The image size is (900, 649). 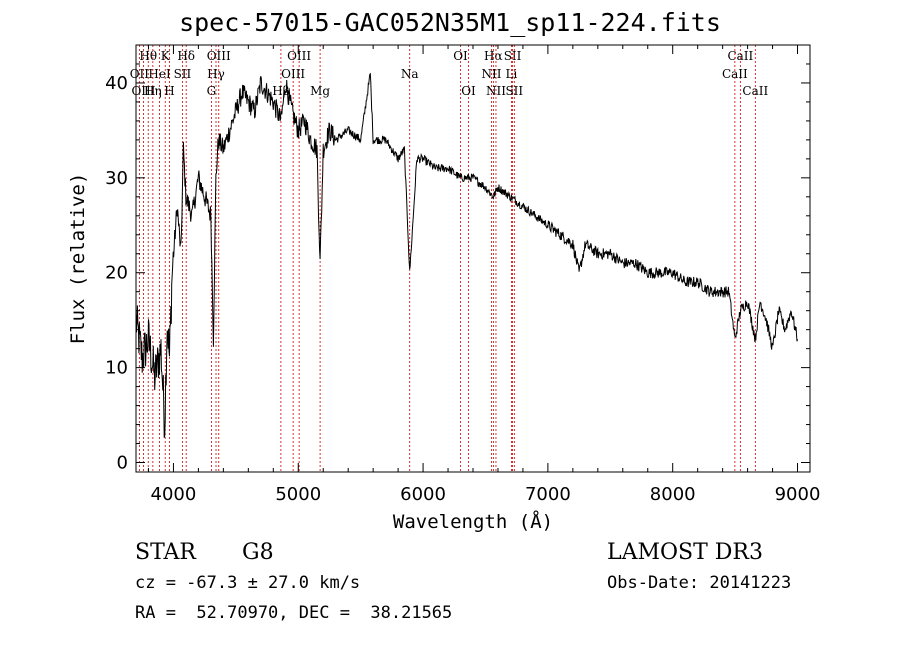 I want to click on y-axis-label: Flux (relative), so click(x=78, y=259).